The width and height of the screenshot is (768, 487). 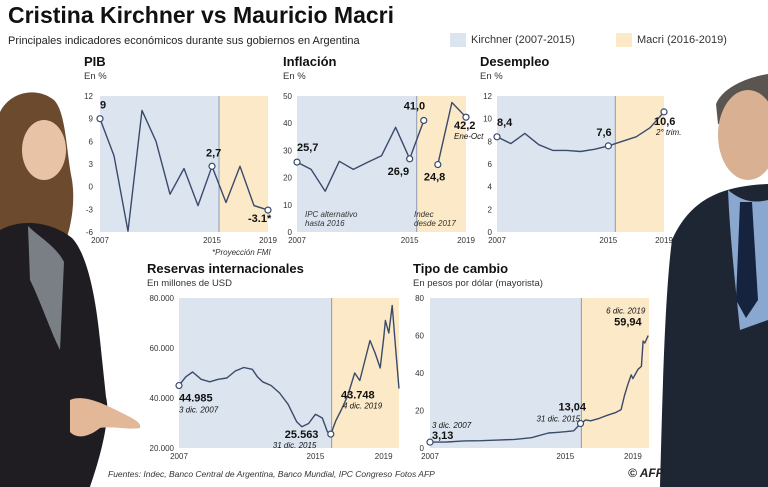 What do you see at coordinates (466, 240) in the screenshot?
I see `inflacion-xtick: 2019` at bounding box center [466, 240].